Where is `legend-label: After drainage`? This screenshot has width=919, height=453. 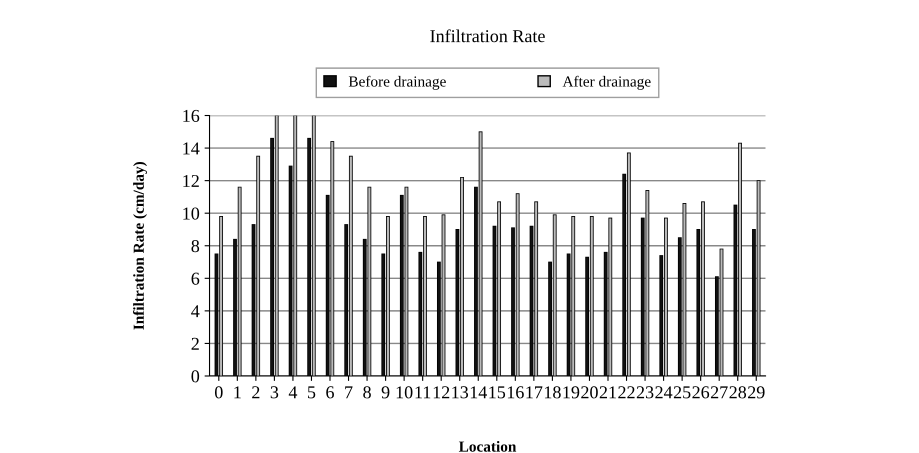
legend-label: After drainage is located at coordinates (606, 83).